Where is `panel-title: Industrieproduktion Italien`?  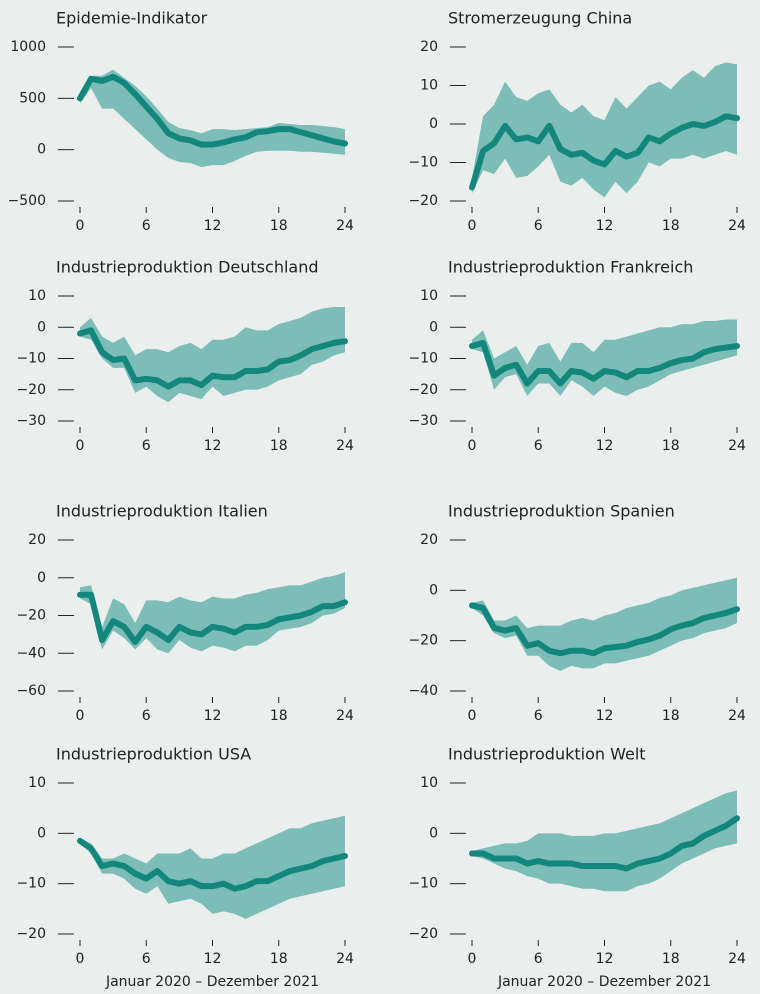 panel-title: Industrieproduktion Italien is located at coordinates (162, 511).